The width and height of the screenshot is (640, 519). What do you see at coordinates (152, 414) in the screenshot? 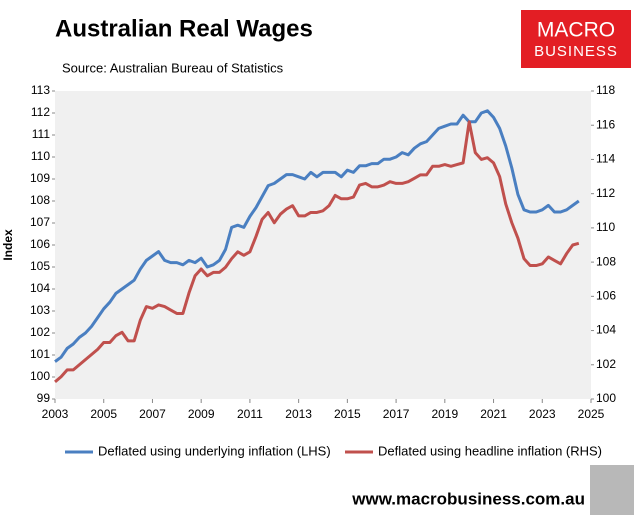
I see `x-tick-label: 2007` at bounding box center [152, 414].